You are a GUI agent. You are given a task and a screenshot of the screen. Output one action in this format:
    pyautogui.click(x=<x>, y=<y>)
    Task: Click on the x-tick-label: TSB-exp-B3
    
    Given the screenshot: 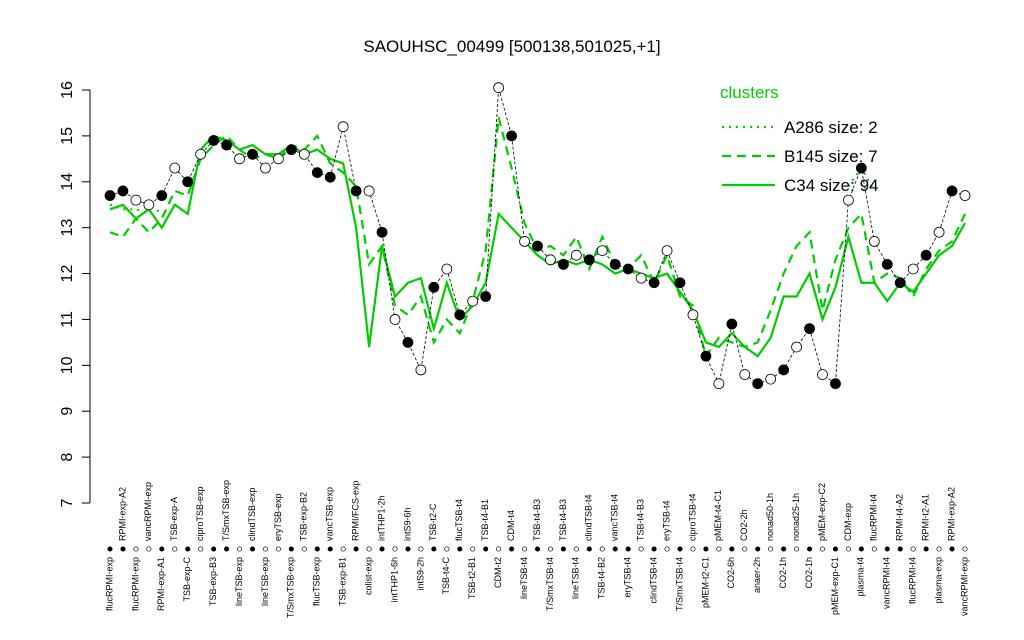 What is the action you would take?
    pyautogui.click(x=213, y=581)
    